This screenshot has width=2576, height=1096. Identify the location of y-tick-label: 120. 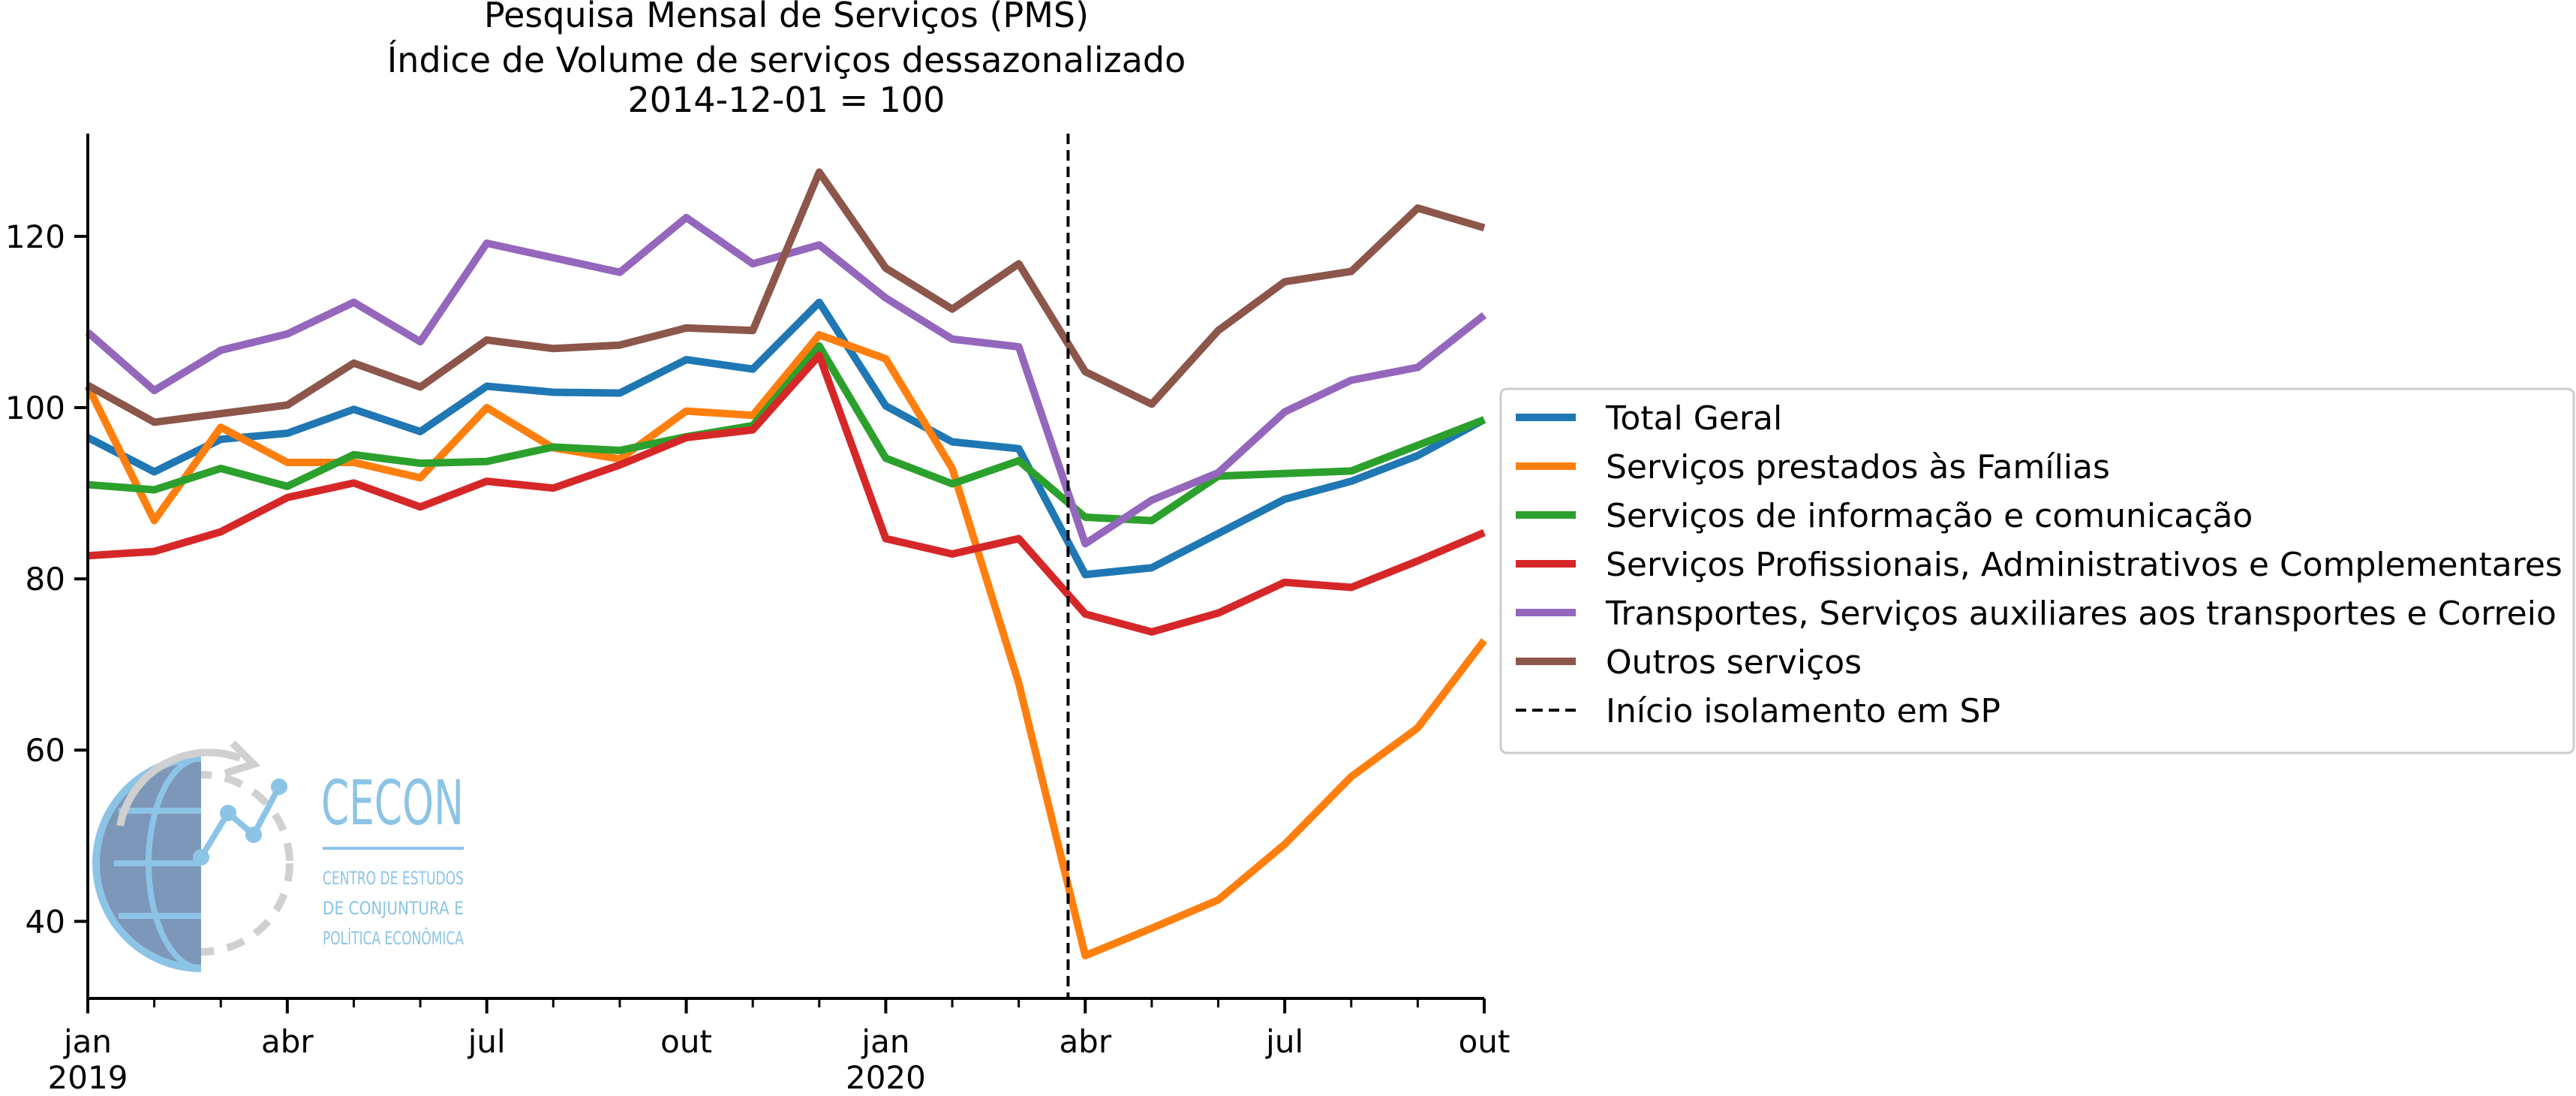
(35, 237).